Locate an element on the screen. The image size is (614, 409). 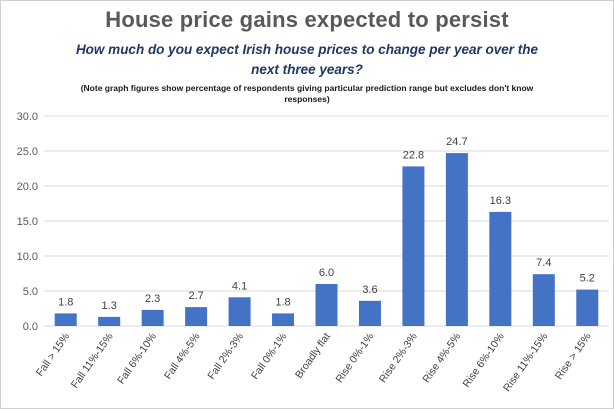
x-tick-label: Fall > 15% is located at coordinates (53, 355).